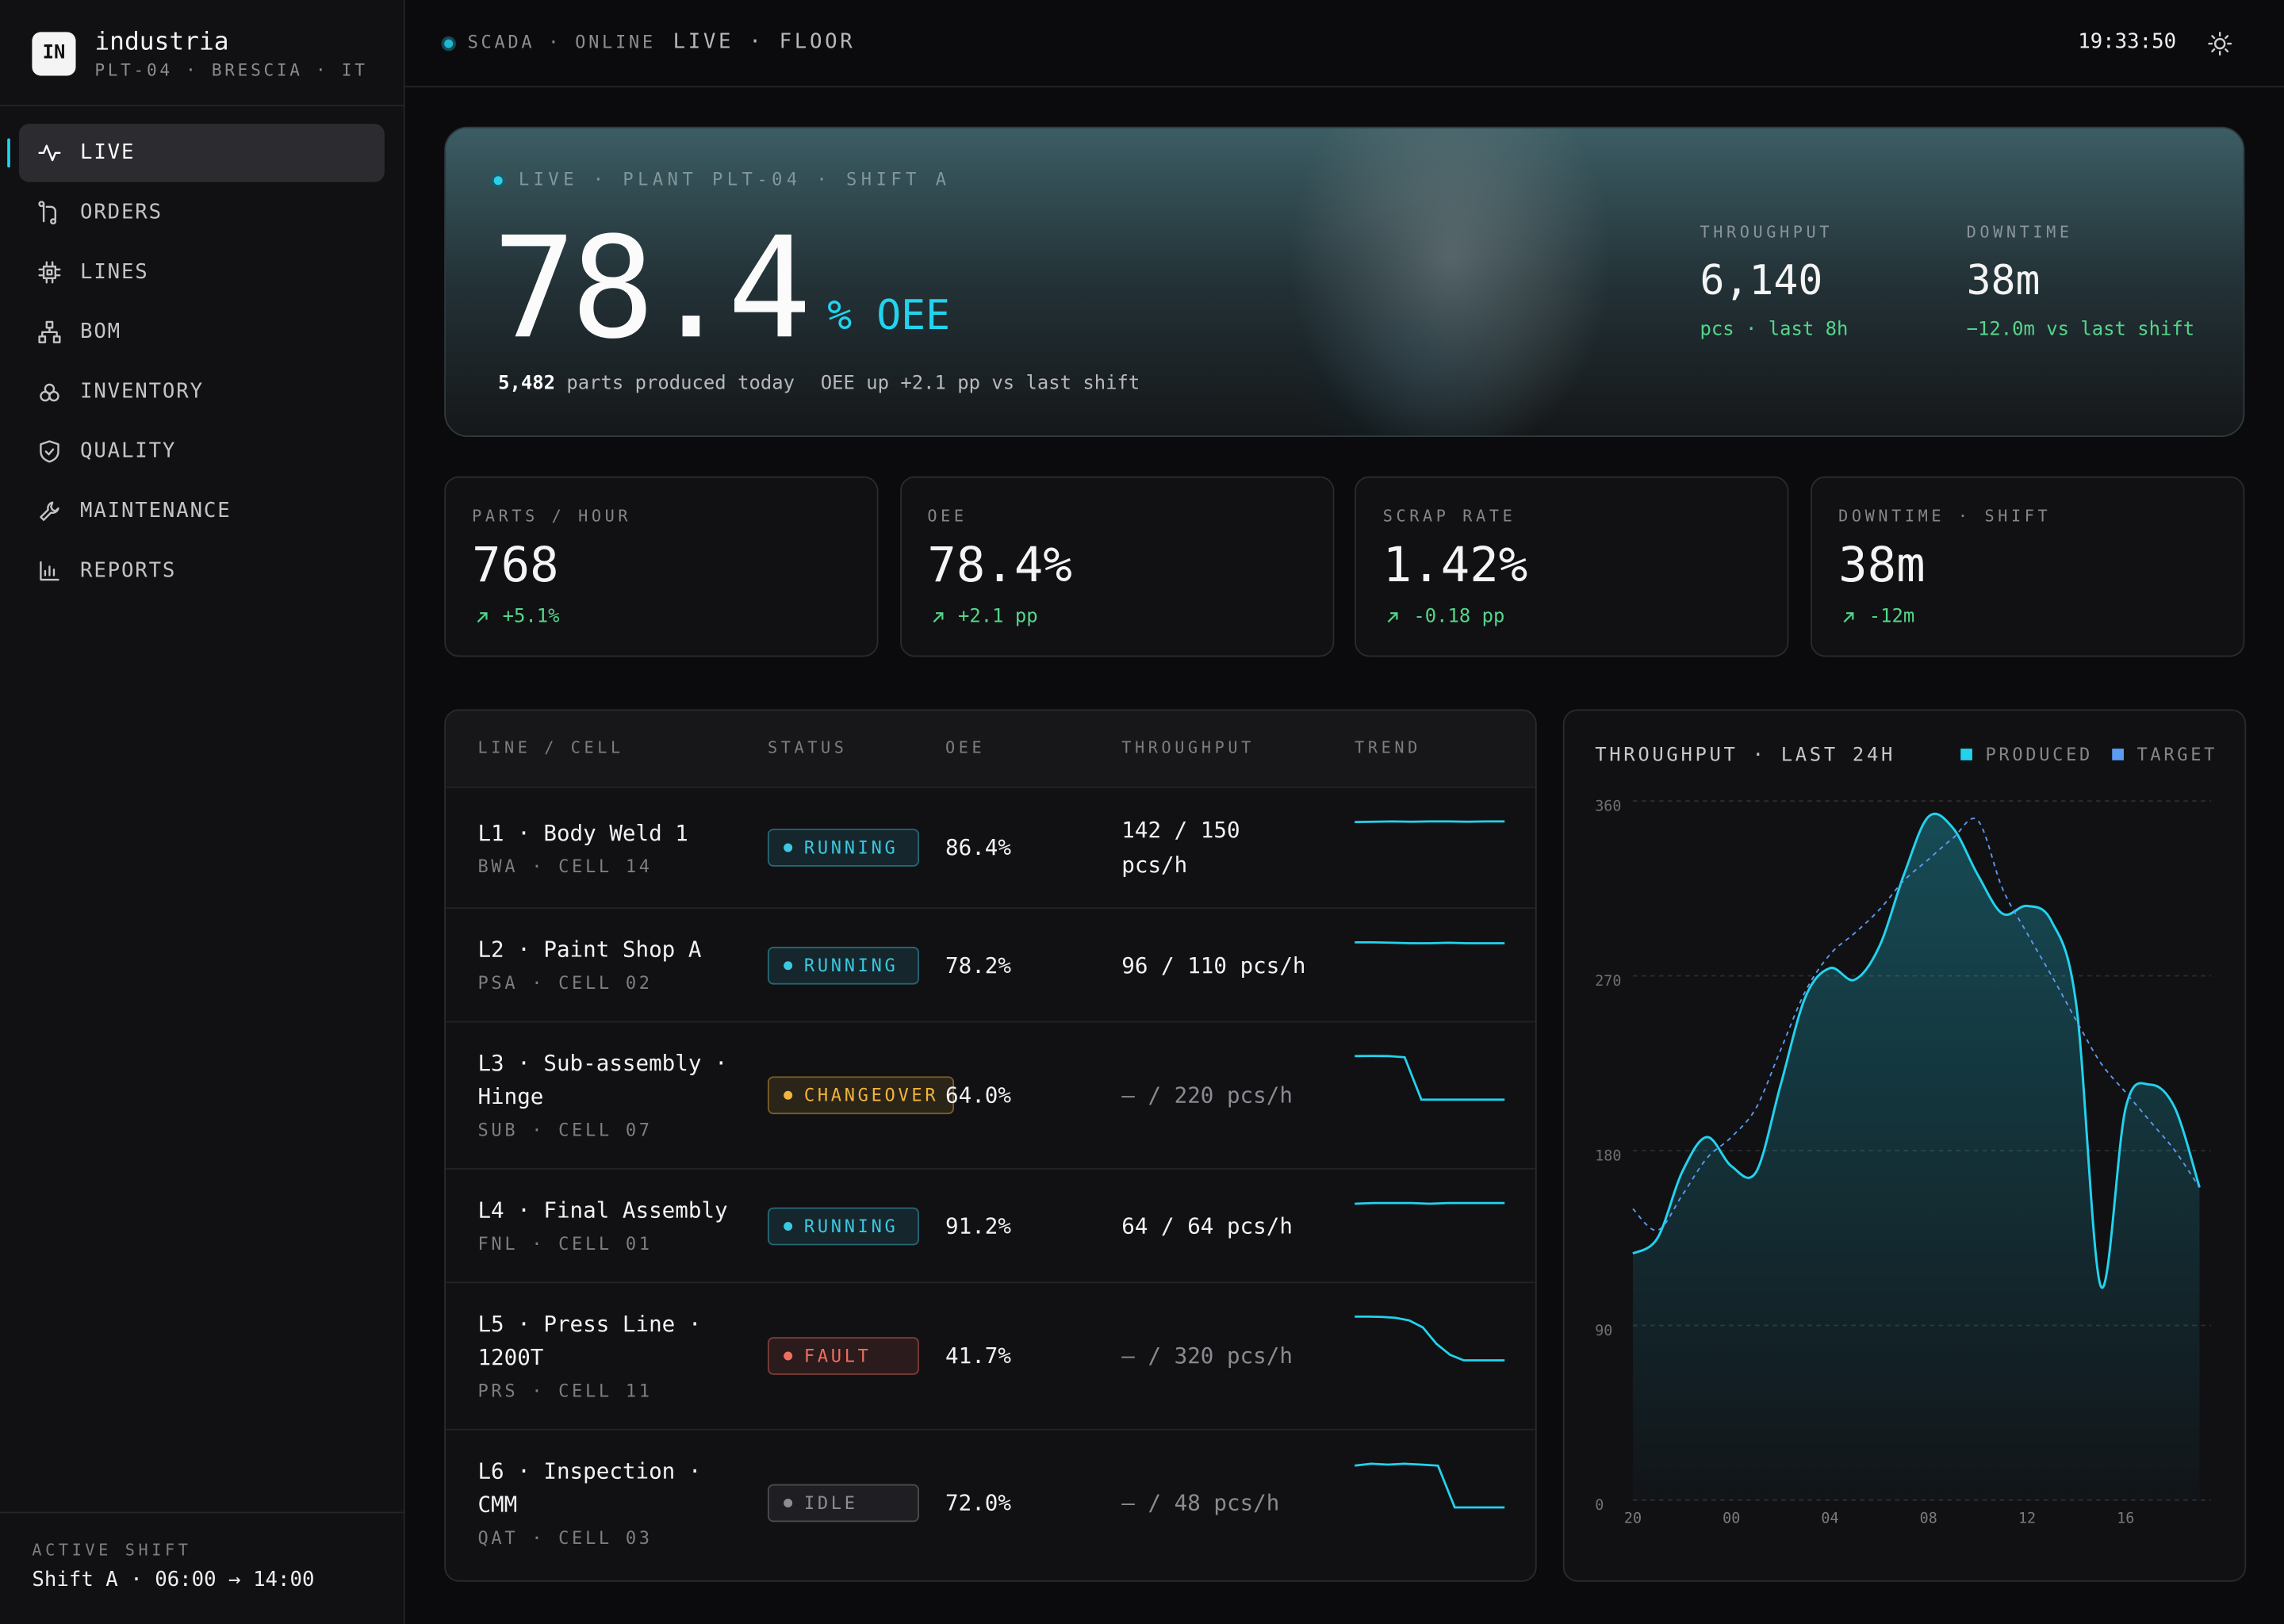 Image resolution: width=2284 pixels, height=1624 pixels. What do you see at coordinates (202, 452) in the screenshot?
I see `nav-item: QUALITY` at bounding box center [202, 452].